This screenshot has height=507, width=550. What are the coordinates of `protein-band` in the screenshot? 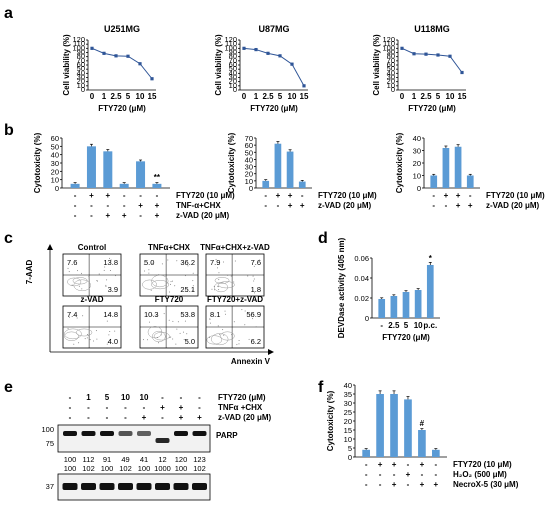 It's located at (144, 433).